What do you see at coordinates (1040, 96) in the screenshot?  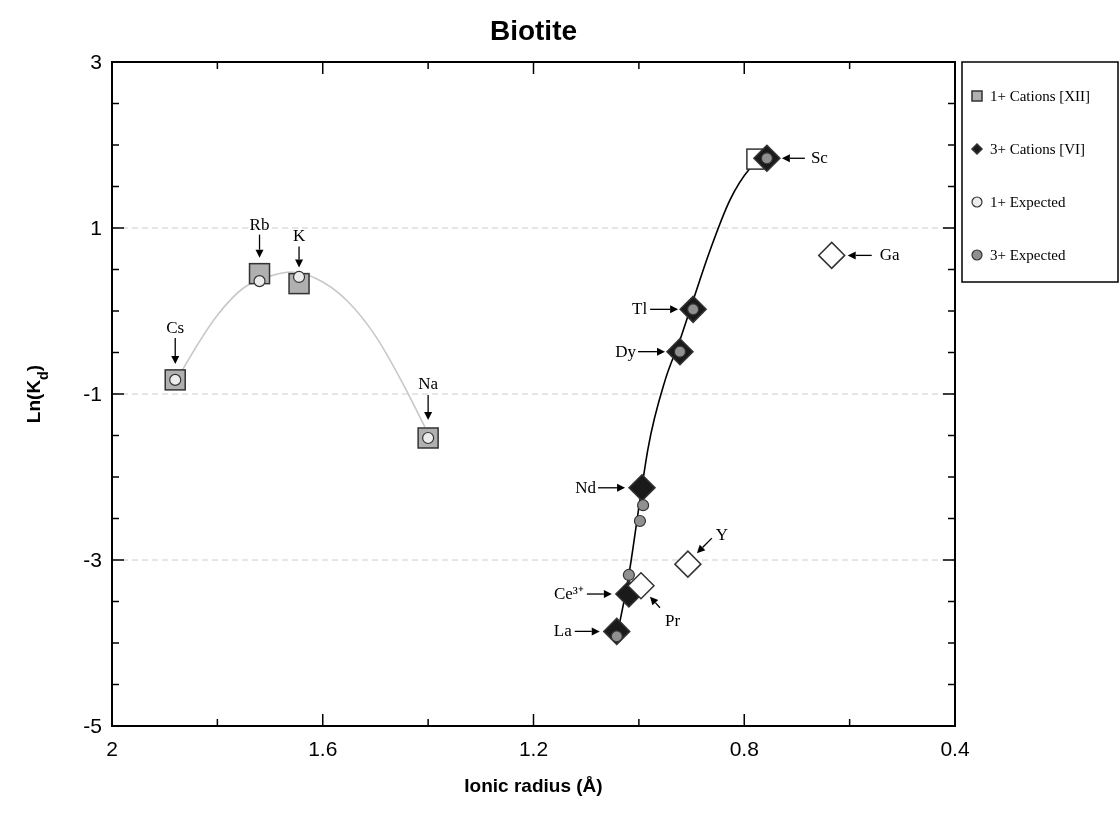 I see `legend-label: 1+ Cations [XII]` at bounding box center [1040, 96].